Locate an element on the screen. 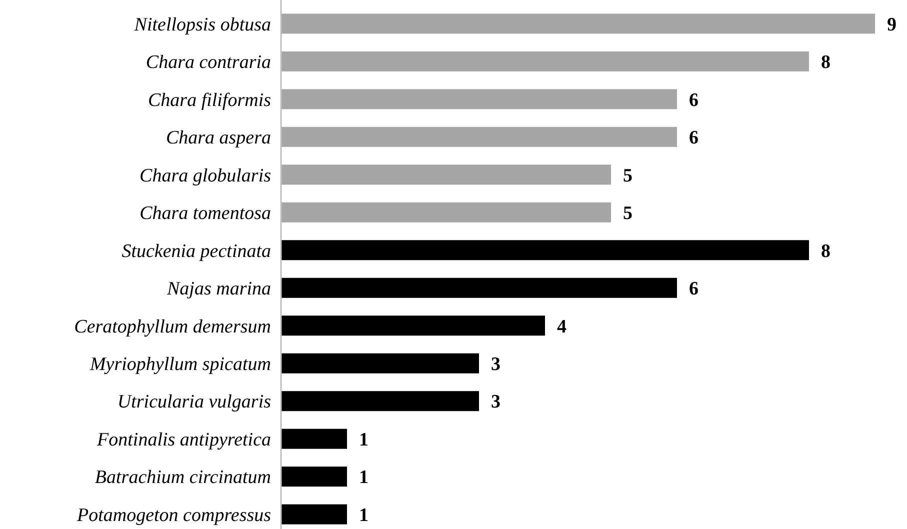 The width and height of the screenshot is (907, 529). y-tick-label: Batrachium circinatum is located at coordinates (182, 477).